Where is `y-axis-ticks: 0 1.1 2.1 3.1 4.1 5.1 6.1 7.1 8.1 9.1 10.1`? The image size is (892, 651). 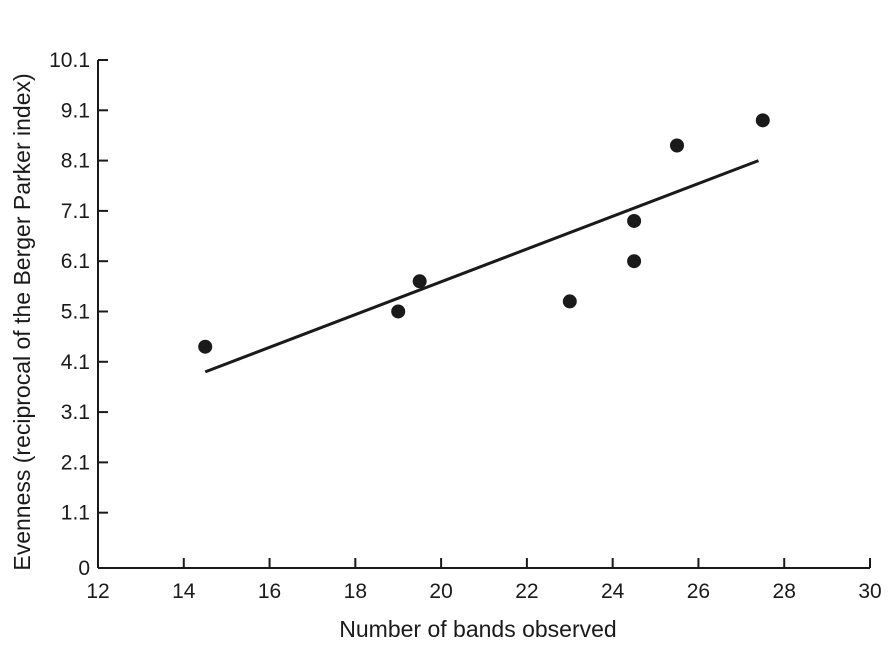 y-axis-ticks: 0 1.1 2.1 3.1 4.1 5.1 6.1 7.1 8.1 9.1 10.1 is located at coordinates (78, 314).